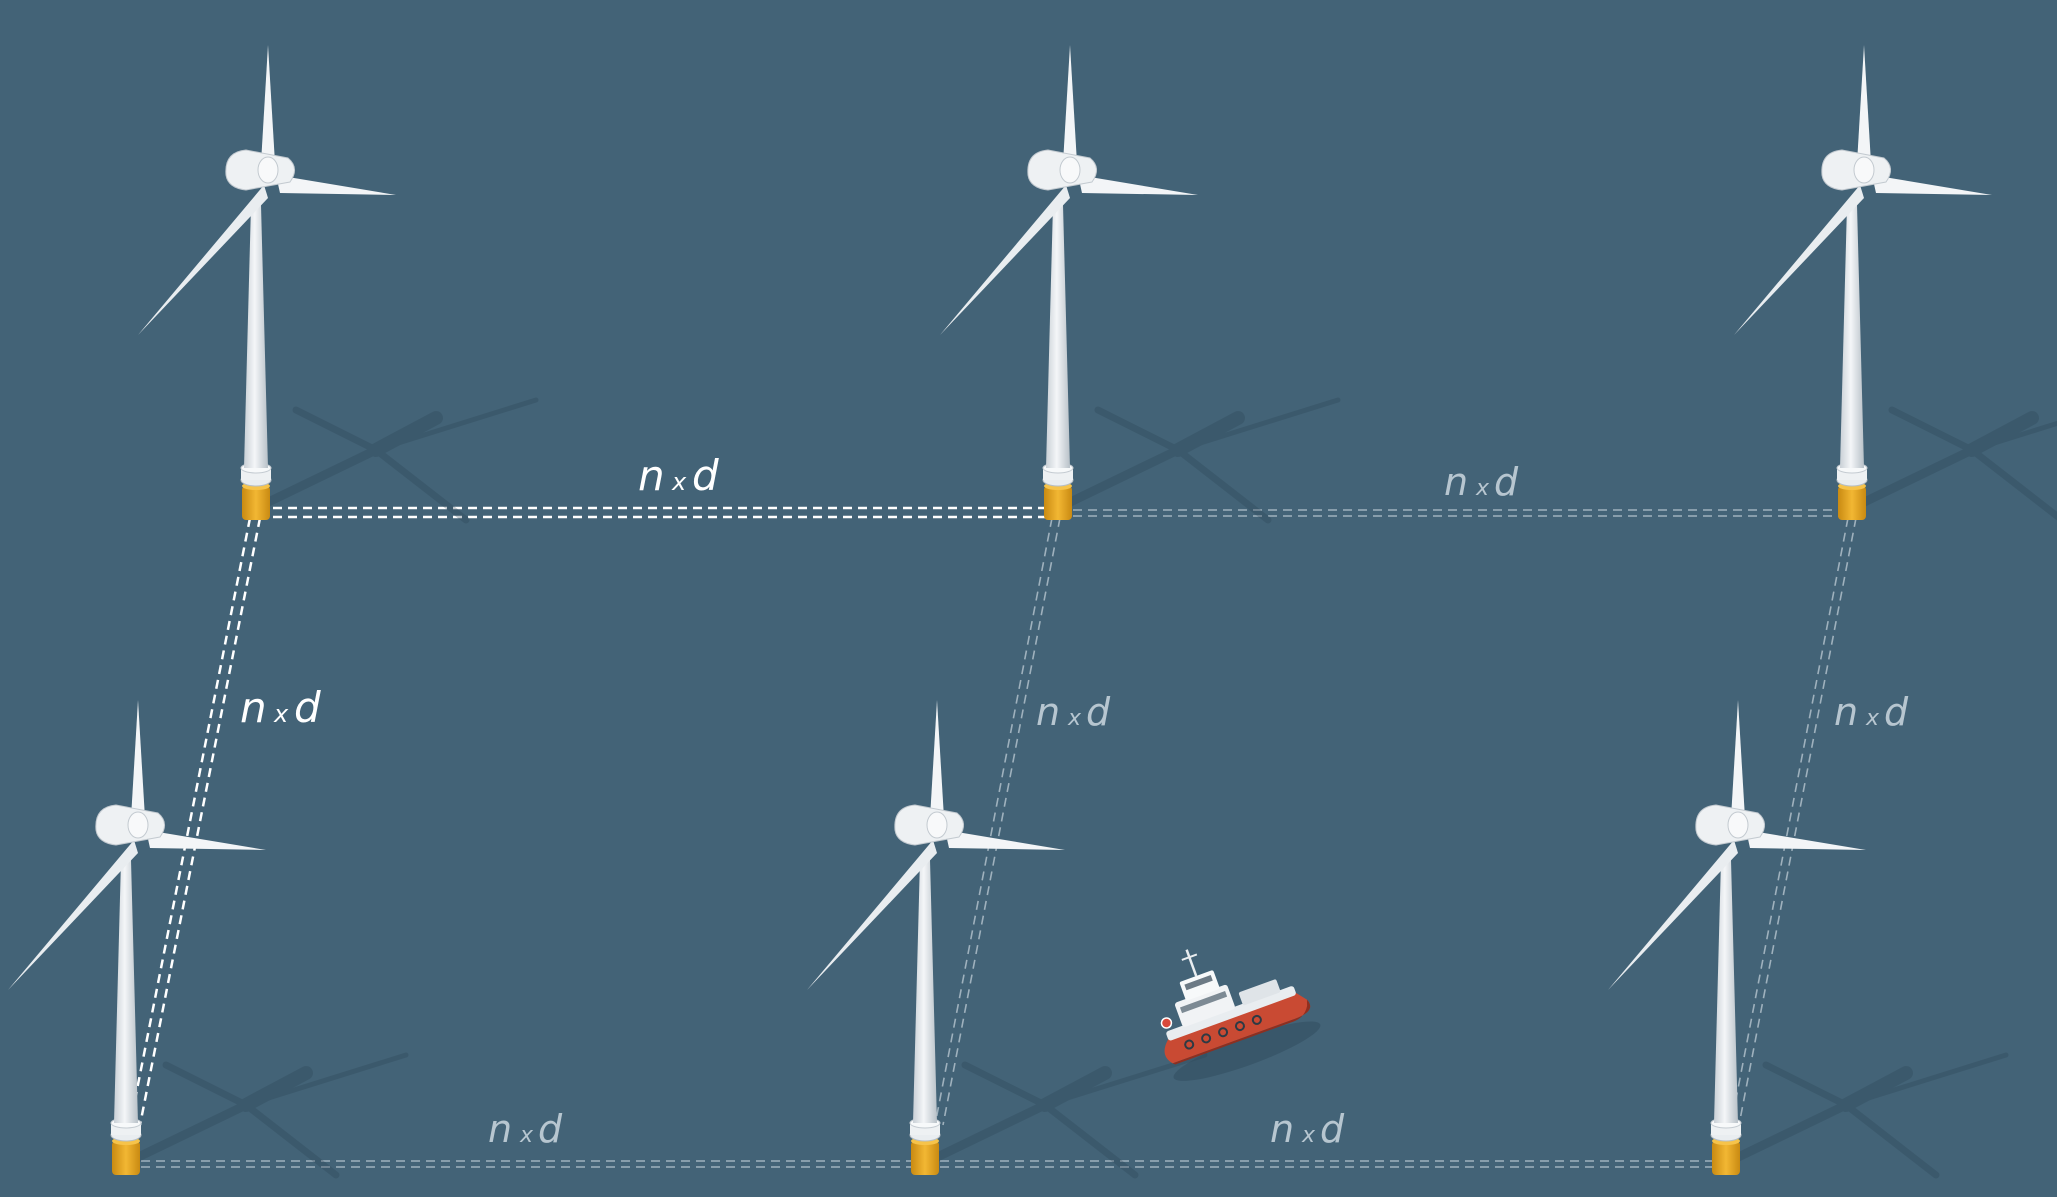  Describe the element at coordinates (1793, 821) in the screenshot. I see `cable-top-right-to-bottom-right` at that location.